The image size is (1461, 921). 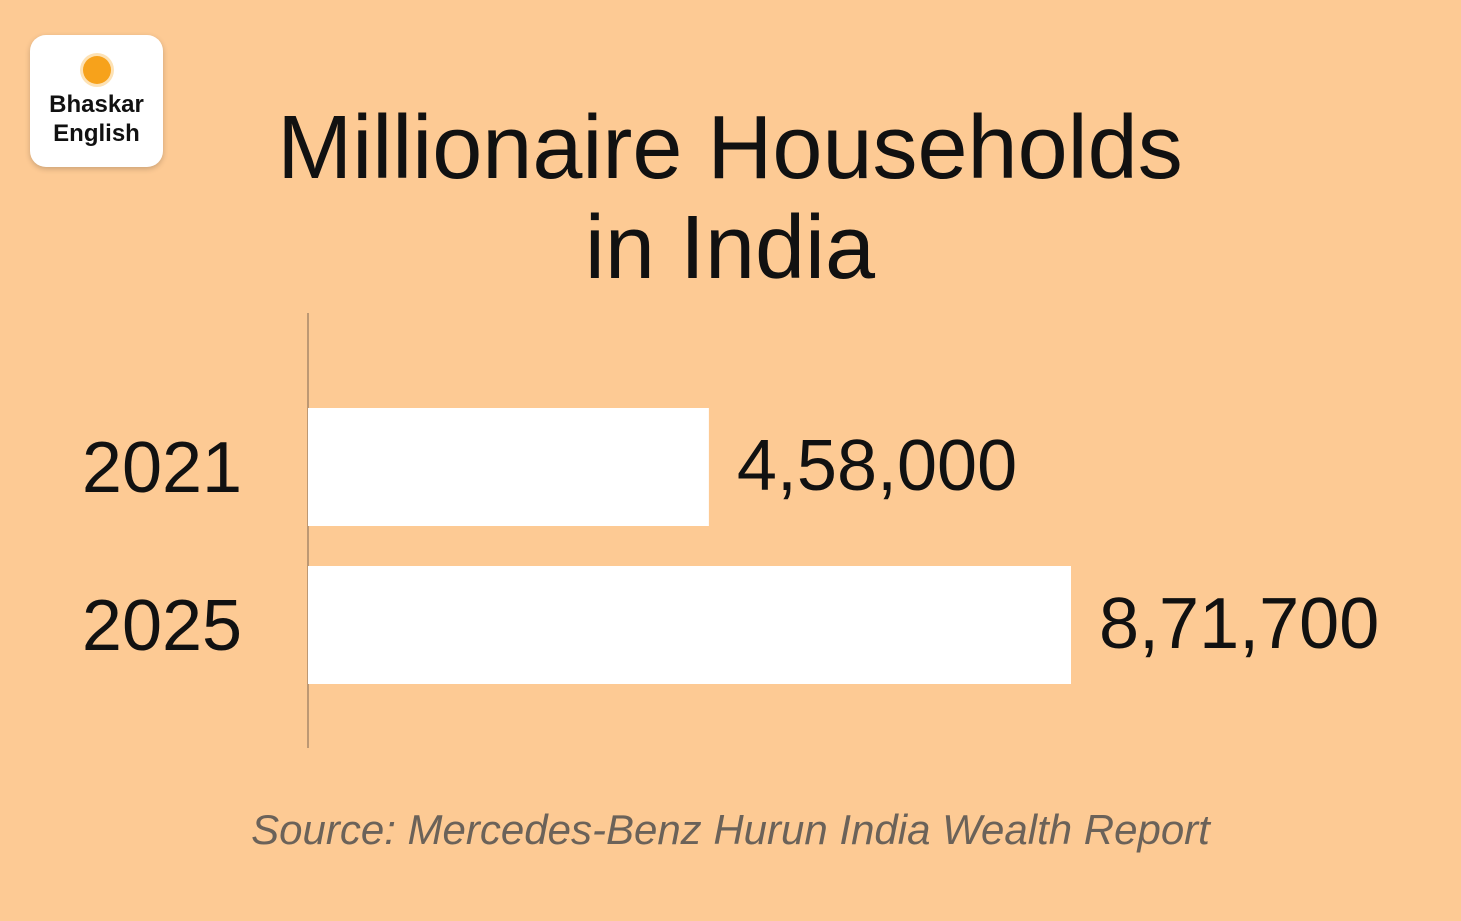 What do you see at coordinates (162, 468) in the screenshot?
I see `y-tick-label: 2021` at bounding box center [162, 468].